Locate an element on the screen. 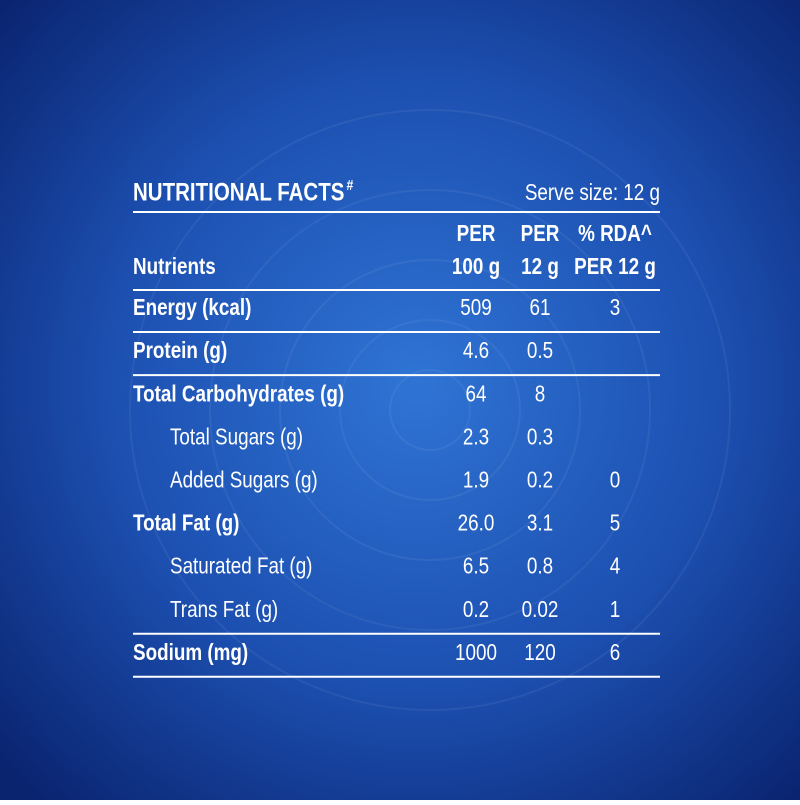  nutrient-value: 3.1 is located at coordinates (540, 523).